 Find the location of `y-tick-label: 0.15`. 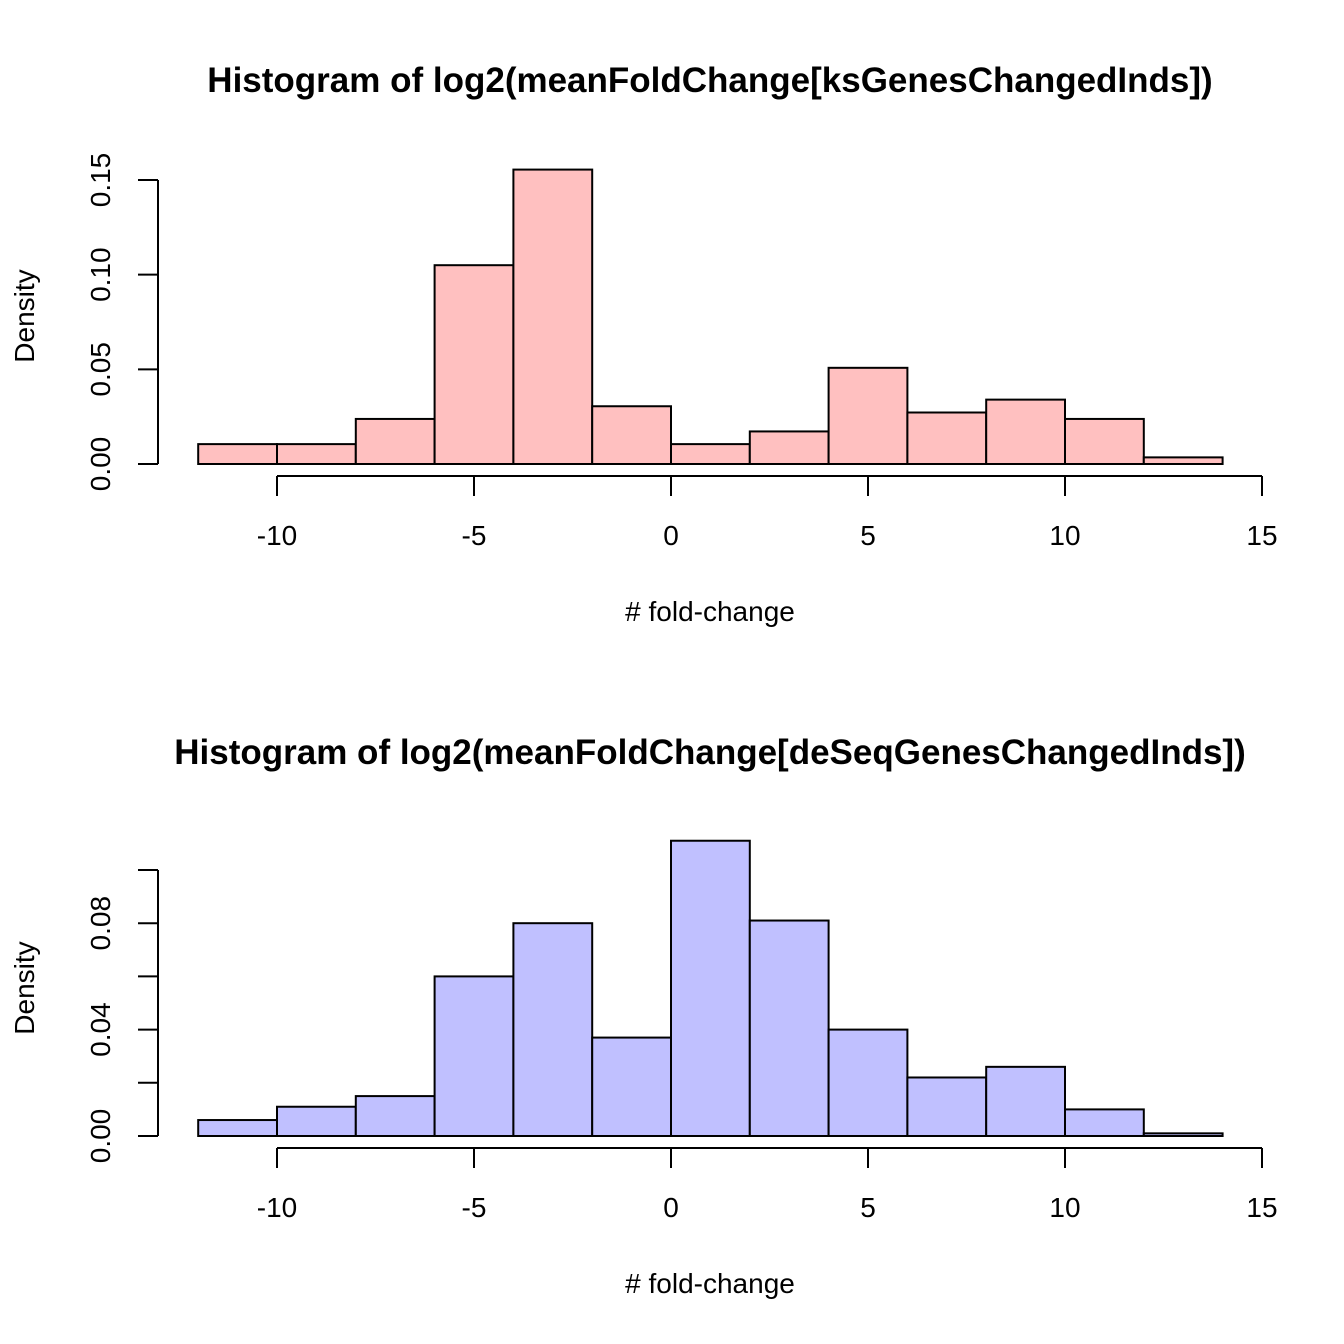

y-tick-label: 0.15 is located at coordinates (100, 180).